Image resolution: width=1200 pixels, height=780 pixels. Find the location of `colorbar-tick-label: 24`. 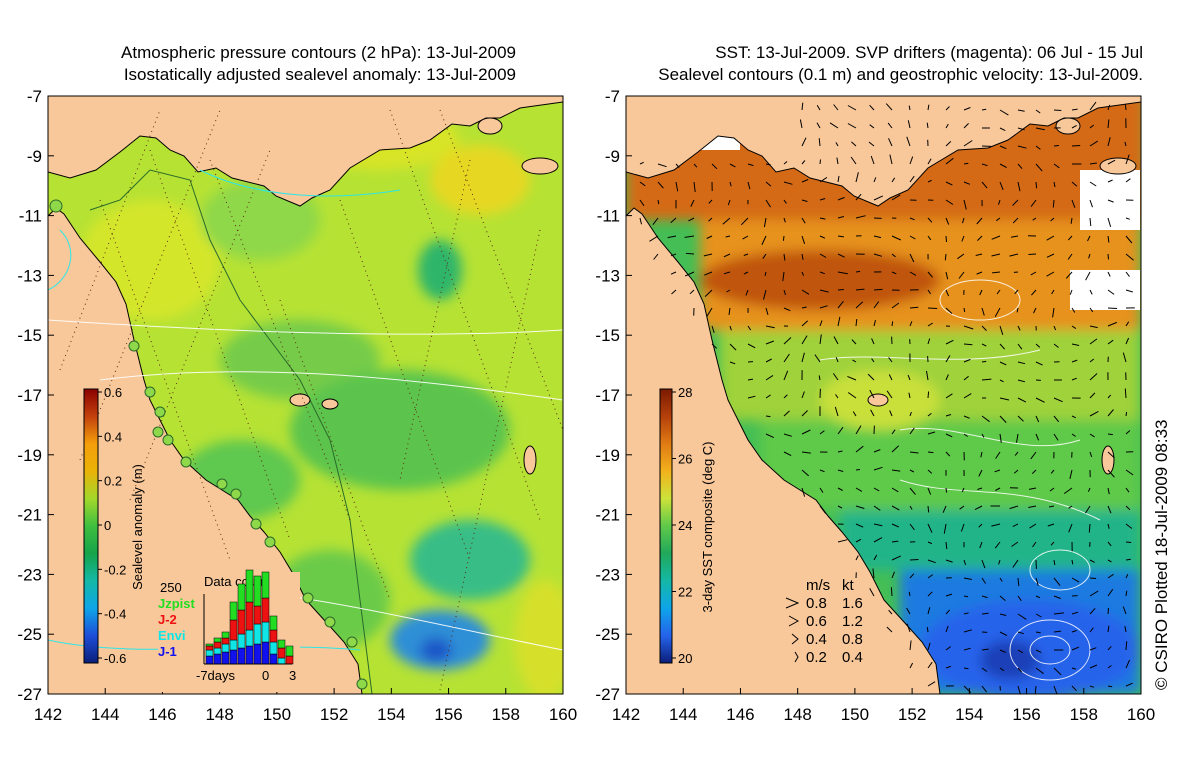

colorbar-tick-label: 24 is located at coordinates (685, 525).